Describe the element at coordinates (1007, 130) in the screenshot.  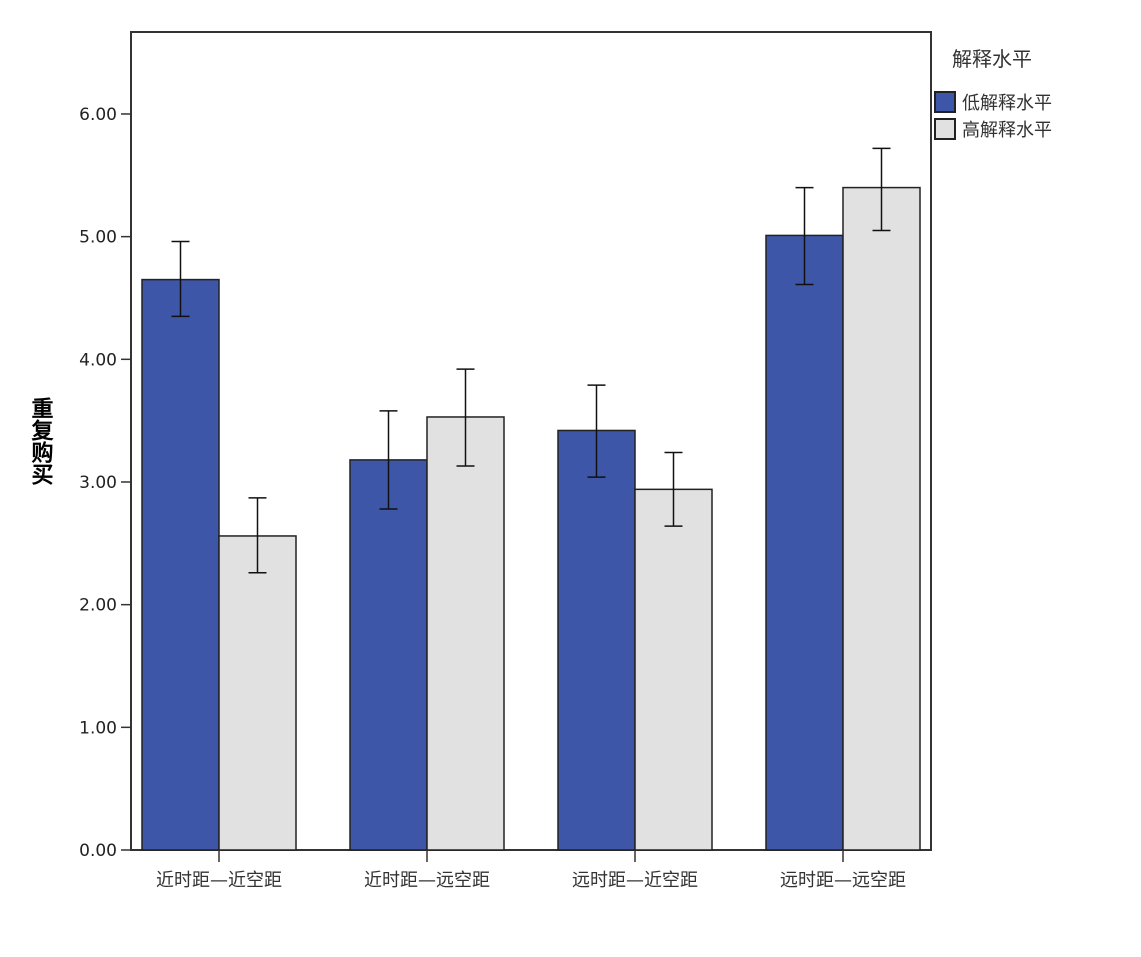
I see `legend-label: 高解释水平` at that location.